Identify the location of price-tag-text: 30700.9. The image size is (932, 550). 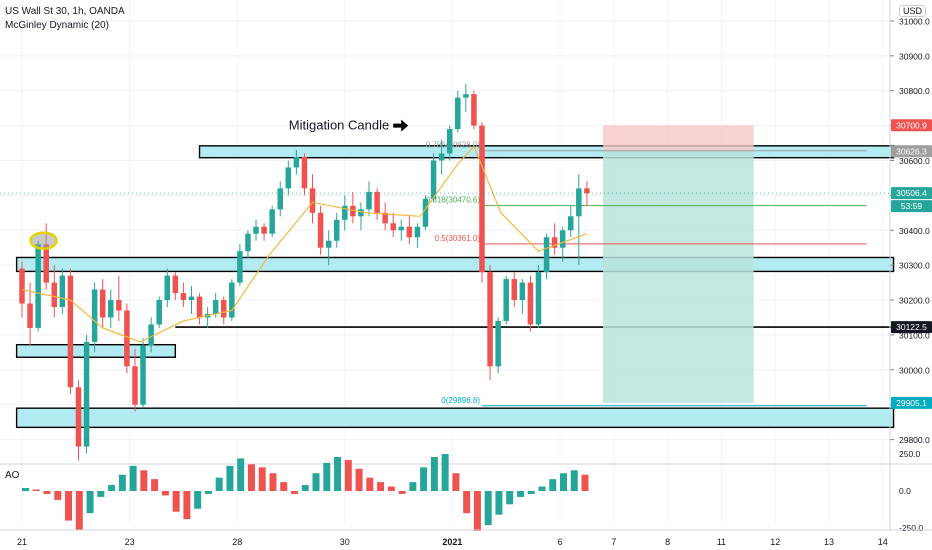
(911, 125).